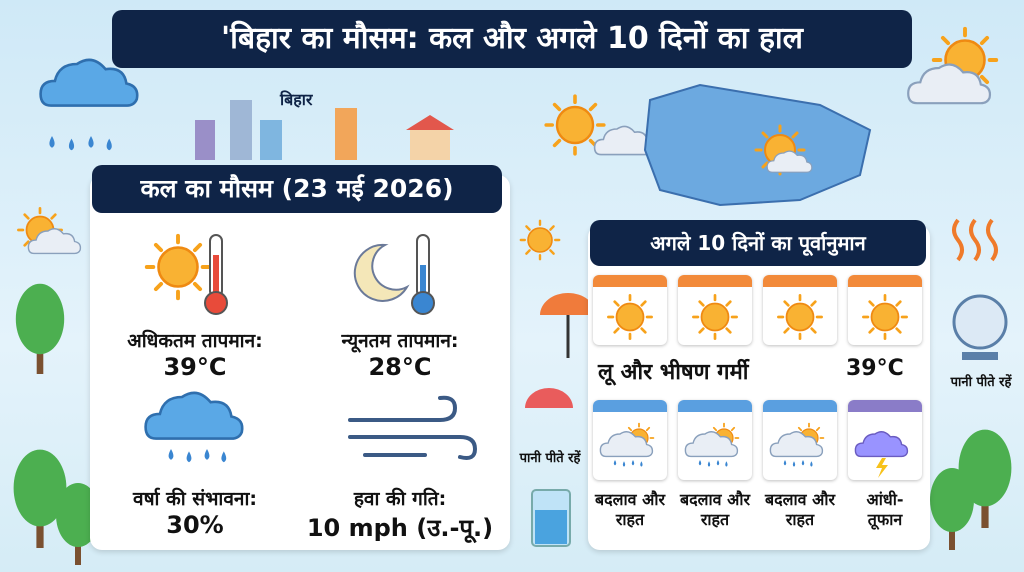 The image size is (1024, 572). I want to click on stat-value: 28°C, so click(400, 367).